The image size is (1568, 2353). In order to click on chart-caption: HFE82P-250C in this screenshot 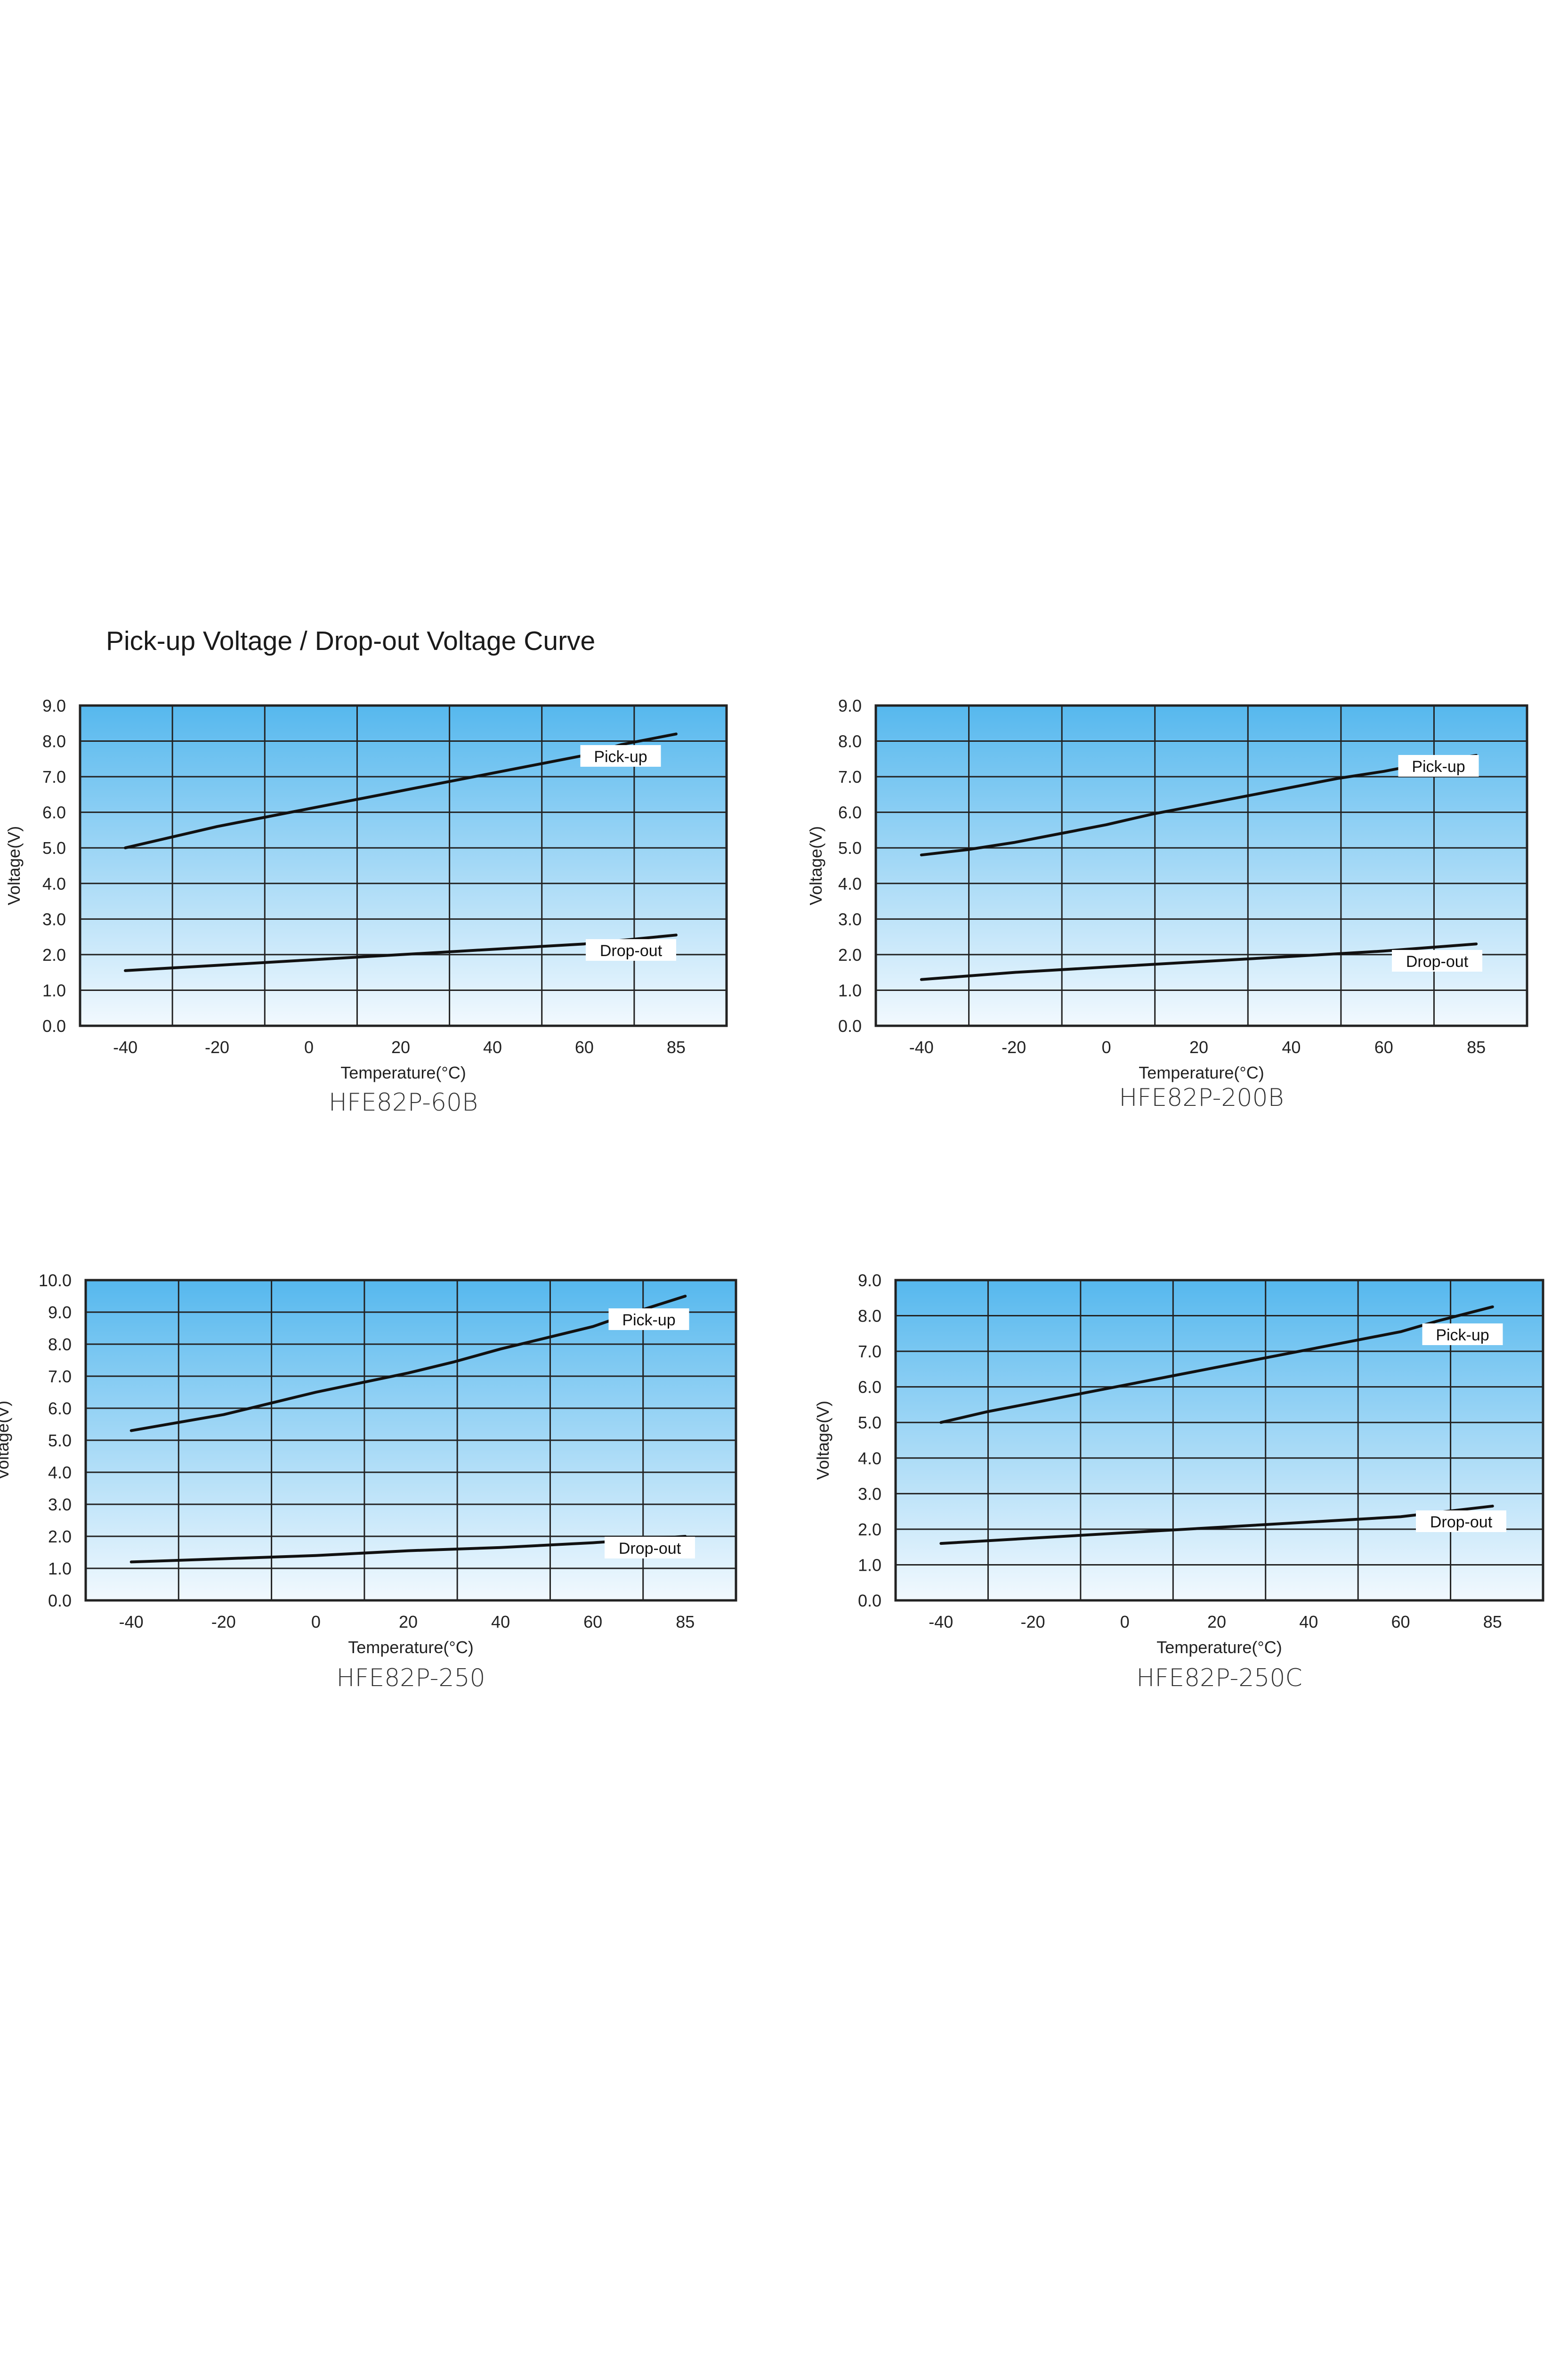, I will do `click(1219, 1678)`.